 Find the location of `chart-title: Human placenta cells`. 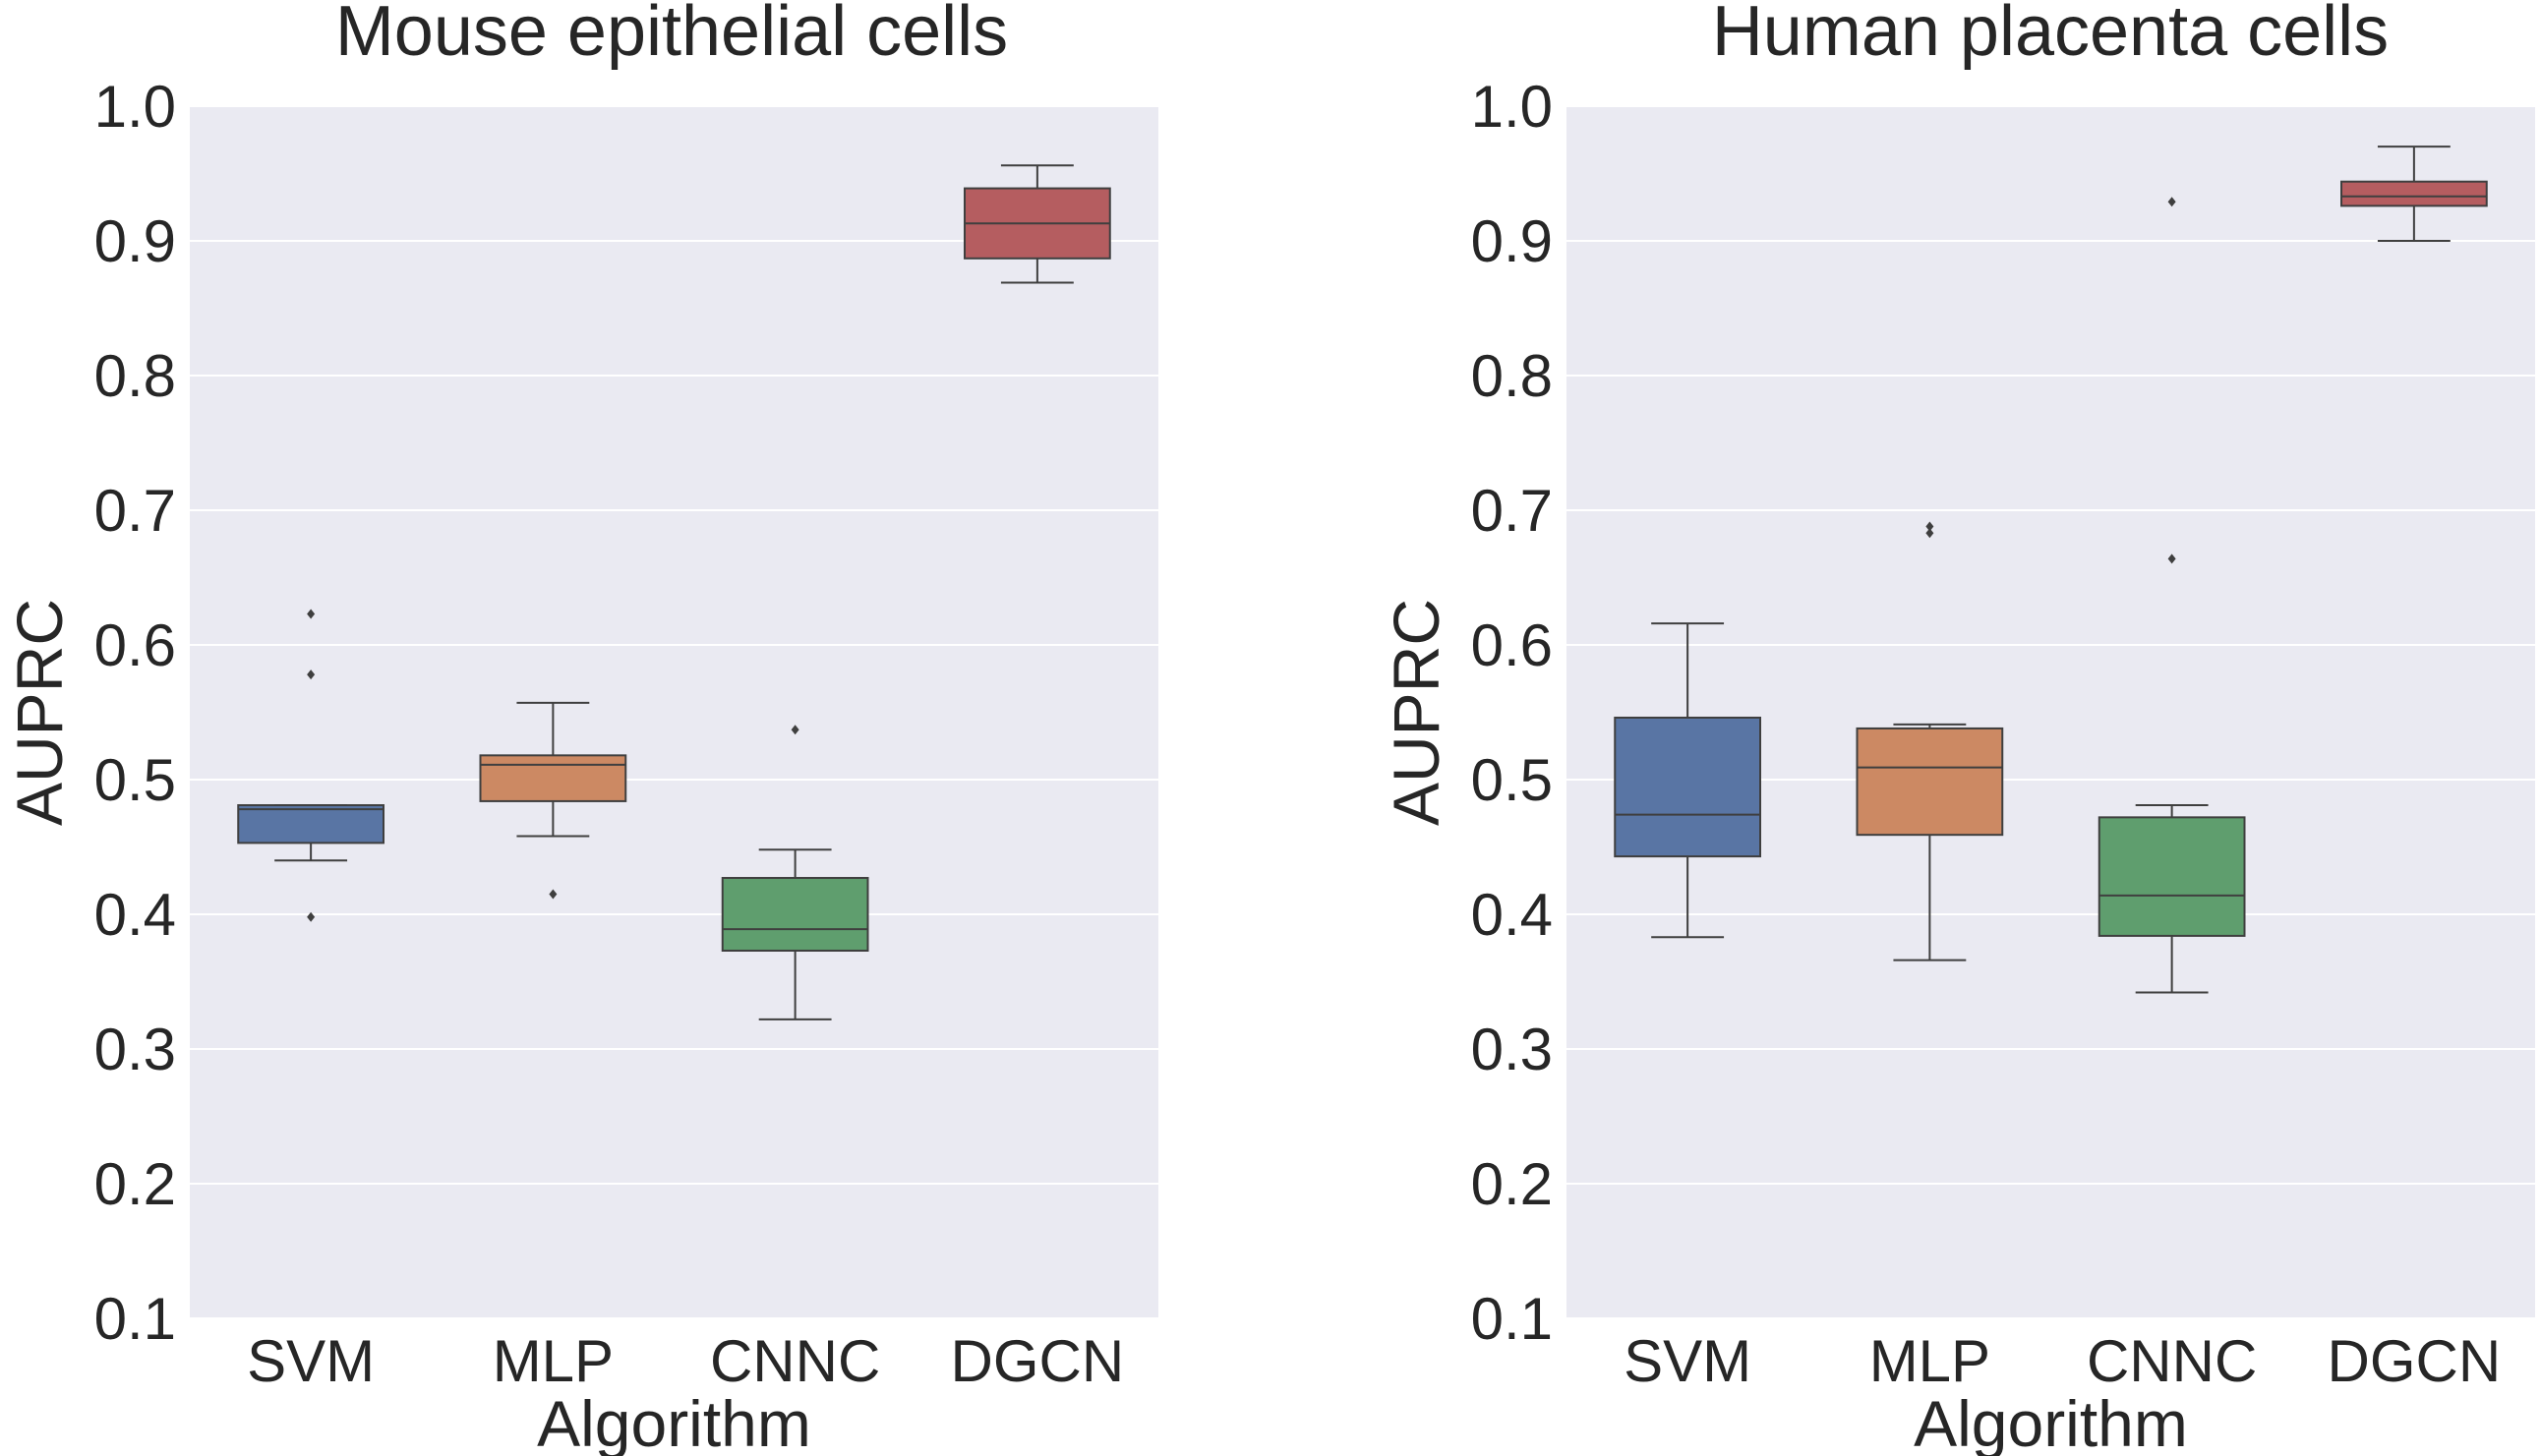

chart-title: Human placenta cells is located at coordinates (2050, 35).